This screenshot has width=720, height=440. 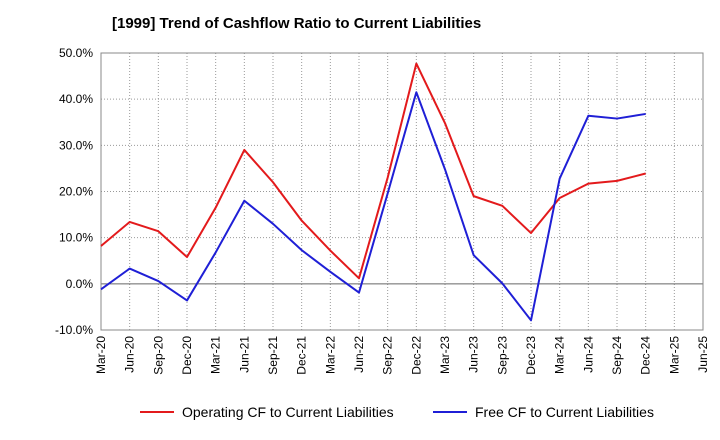 What do you see at coordinates (531, 355) in the screenshot?
I see `x-tick-label: Dec-23` at bounding box center [531, 355].